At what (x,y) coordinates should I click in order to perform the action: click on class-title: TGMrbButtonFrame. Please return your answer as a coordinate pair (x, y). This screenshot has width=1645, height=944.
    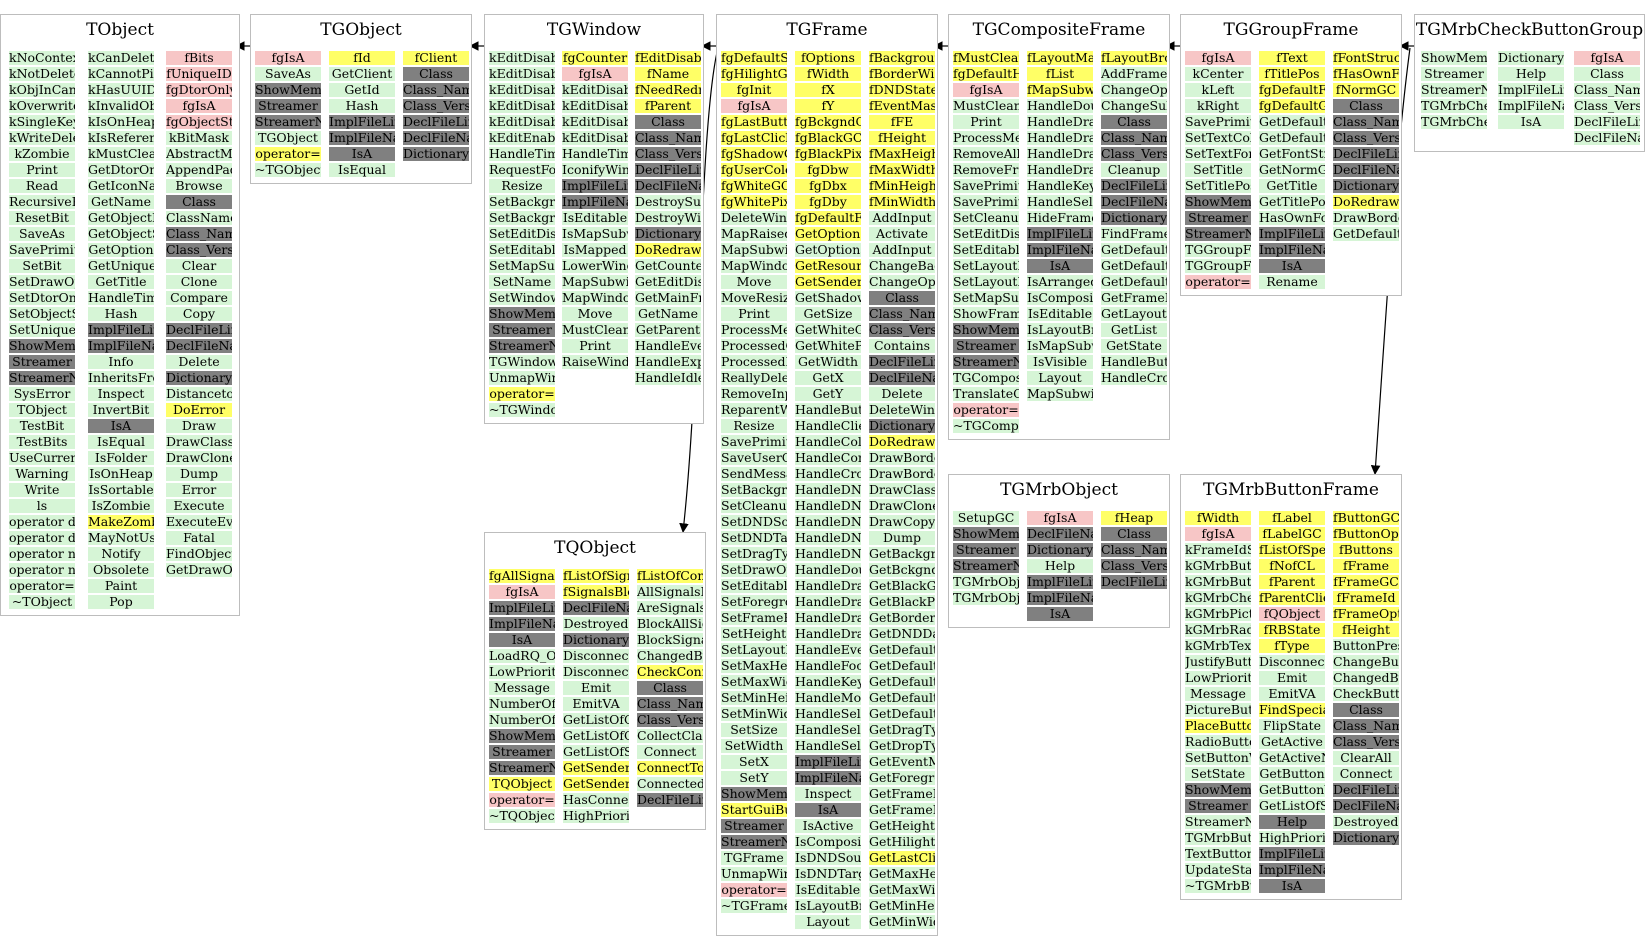
    Looking at the image, I should click on (1291, 490).